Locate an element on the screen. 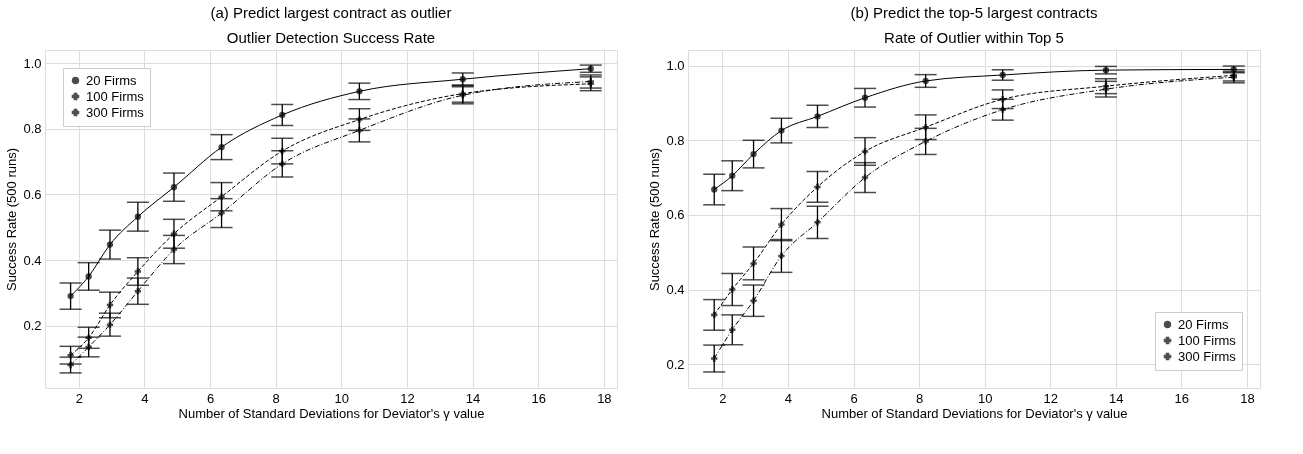  chart-title: (b) Predict the top-5 largest contracts is located at coordinates (974, 12).